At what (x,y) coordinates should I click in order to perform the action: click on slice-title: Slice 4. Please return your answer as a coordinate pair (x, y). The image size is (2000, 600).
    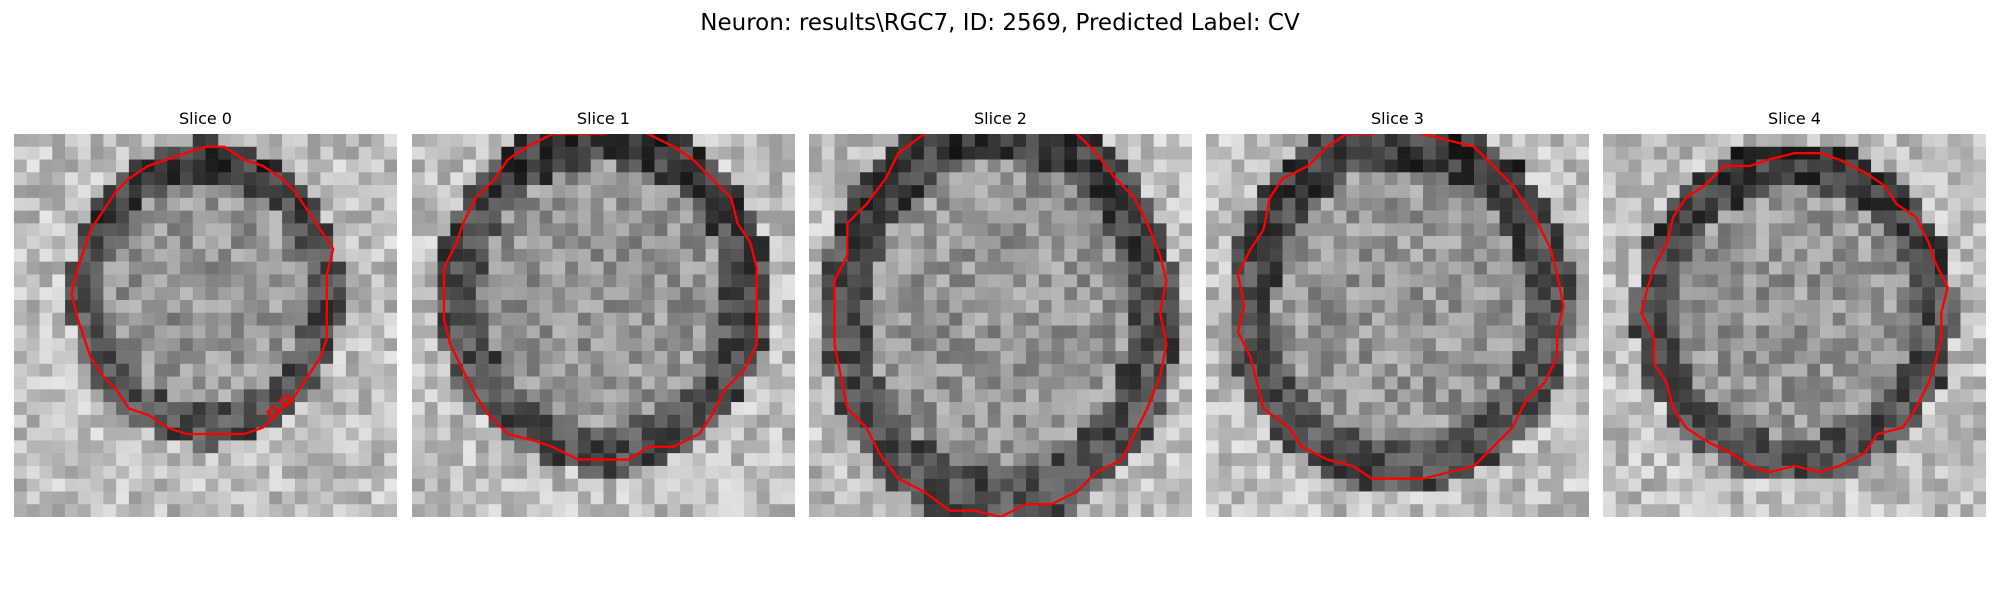
    Looking at the image, I should click on (1794, 118).